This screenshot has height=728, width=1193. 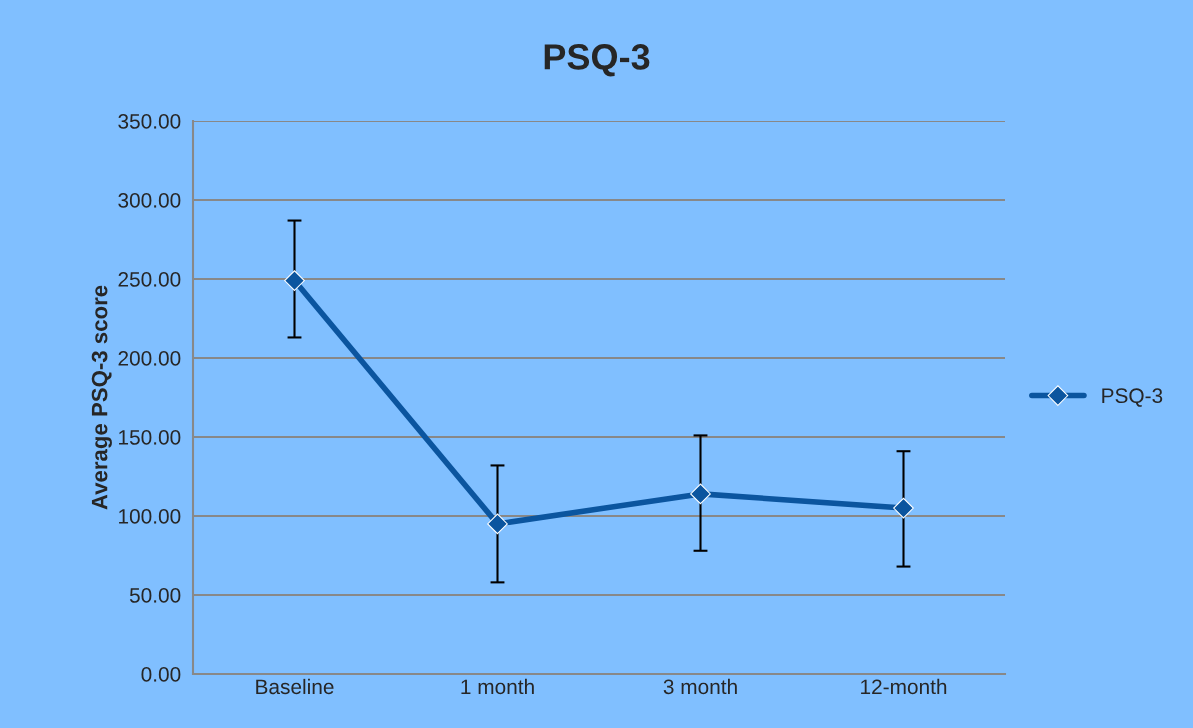 What do you see at coordinates (295, 686) in the screenshot?
I see `x-tick-label: Baseline` at bounding box center [295, 686].